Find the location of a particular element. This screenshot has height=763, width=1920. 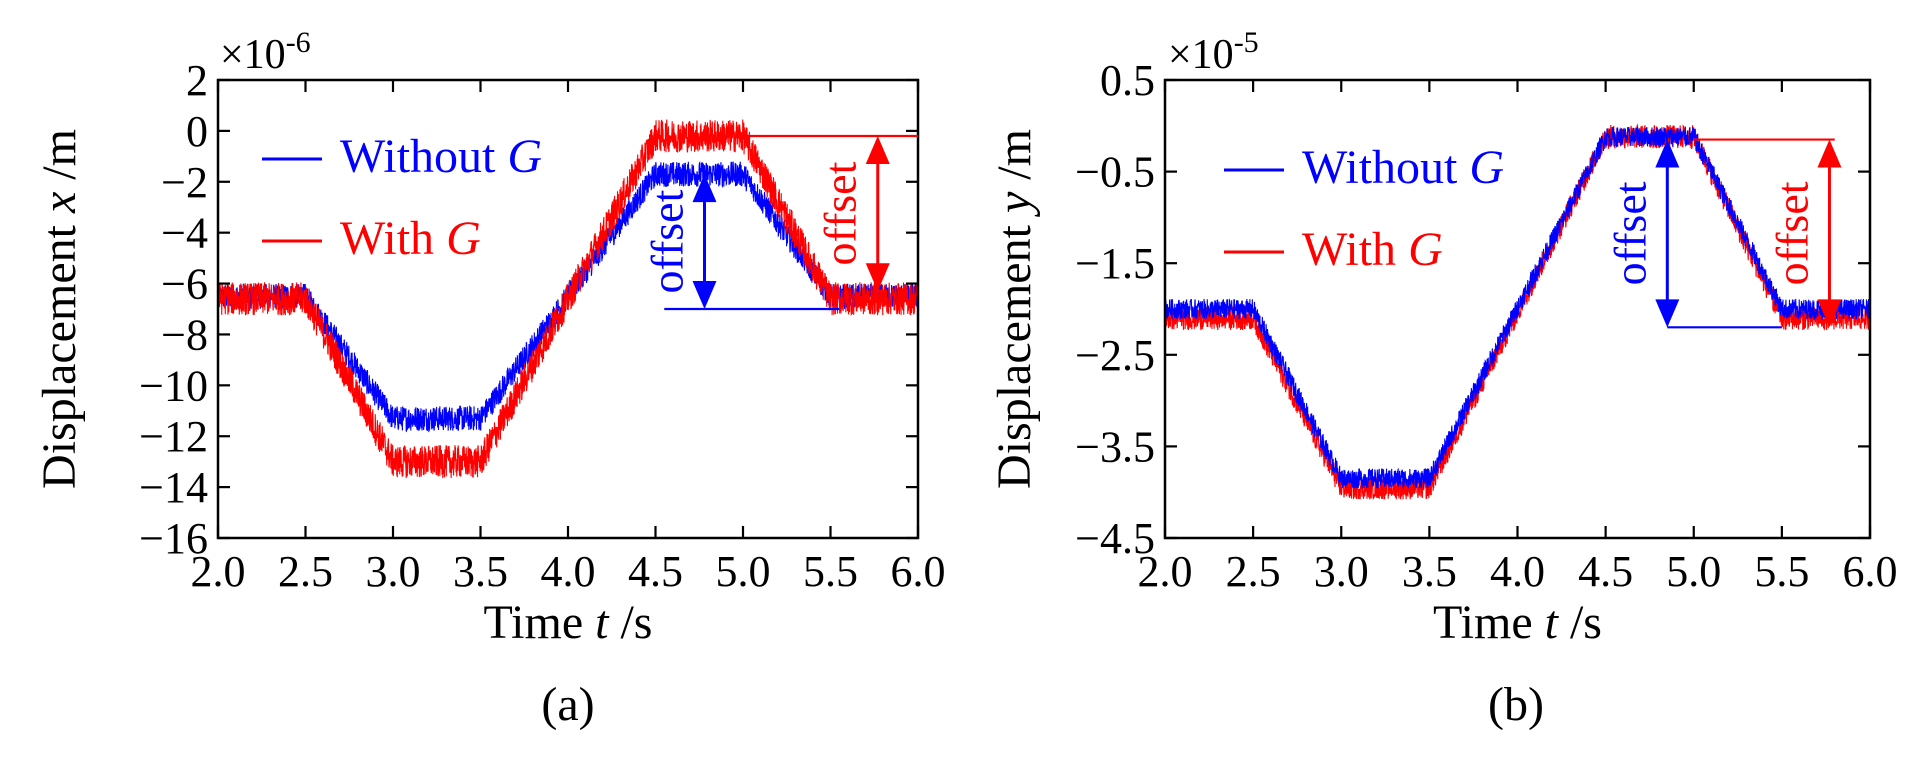

y-tick-label: −1.5 is located at coordinates (1115, 263).